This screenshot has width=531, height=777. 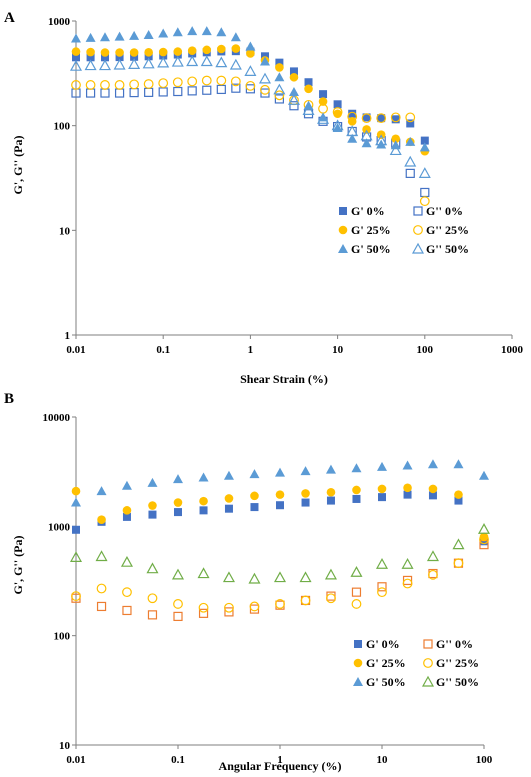 I want to click on panel-b-legend-label: G' 50%, so click(x=386, y=682).